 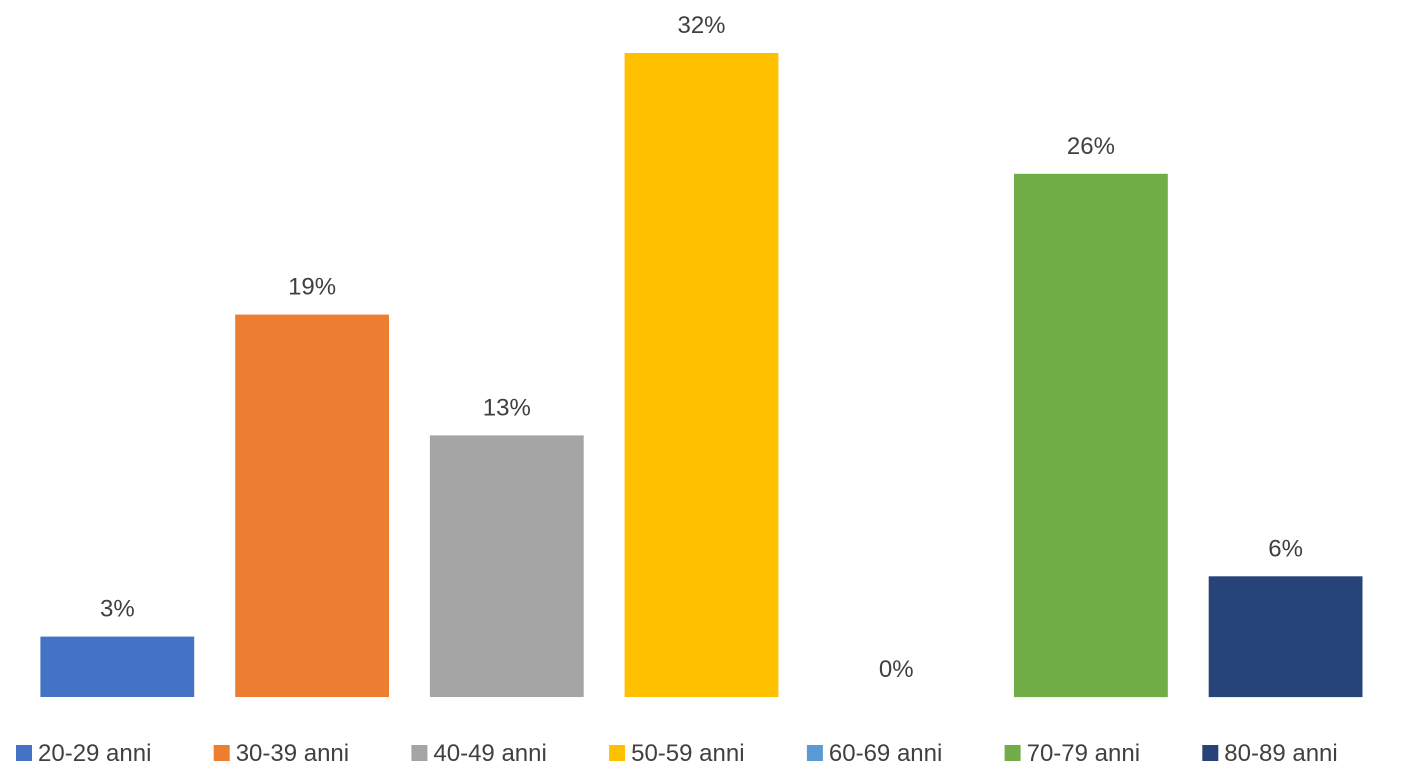 What do you see at coordinates (617, 753) in the screenshot?
I see `legend-swatch-50-59-anni` at bounding box center [617, 753].